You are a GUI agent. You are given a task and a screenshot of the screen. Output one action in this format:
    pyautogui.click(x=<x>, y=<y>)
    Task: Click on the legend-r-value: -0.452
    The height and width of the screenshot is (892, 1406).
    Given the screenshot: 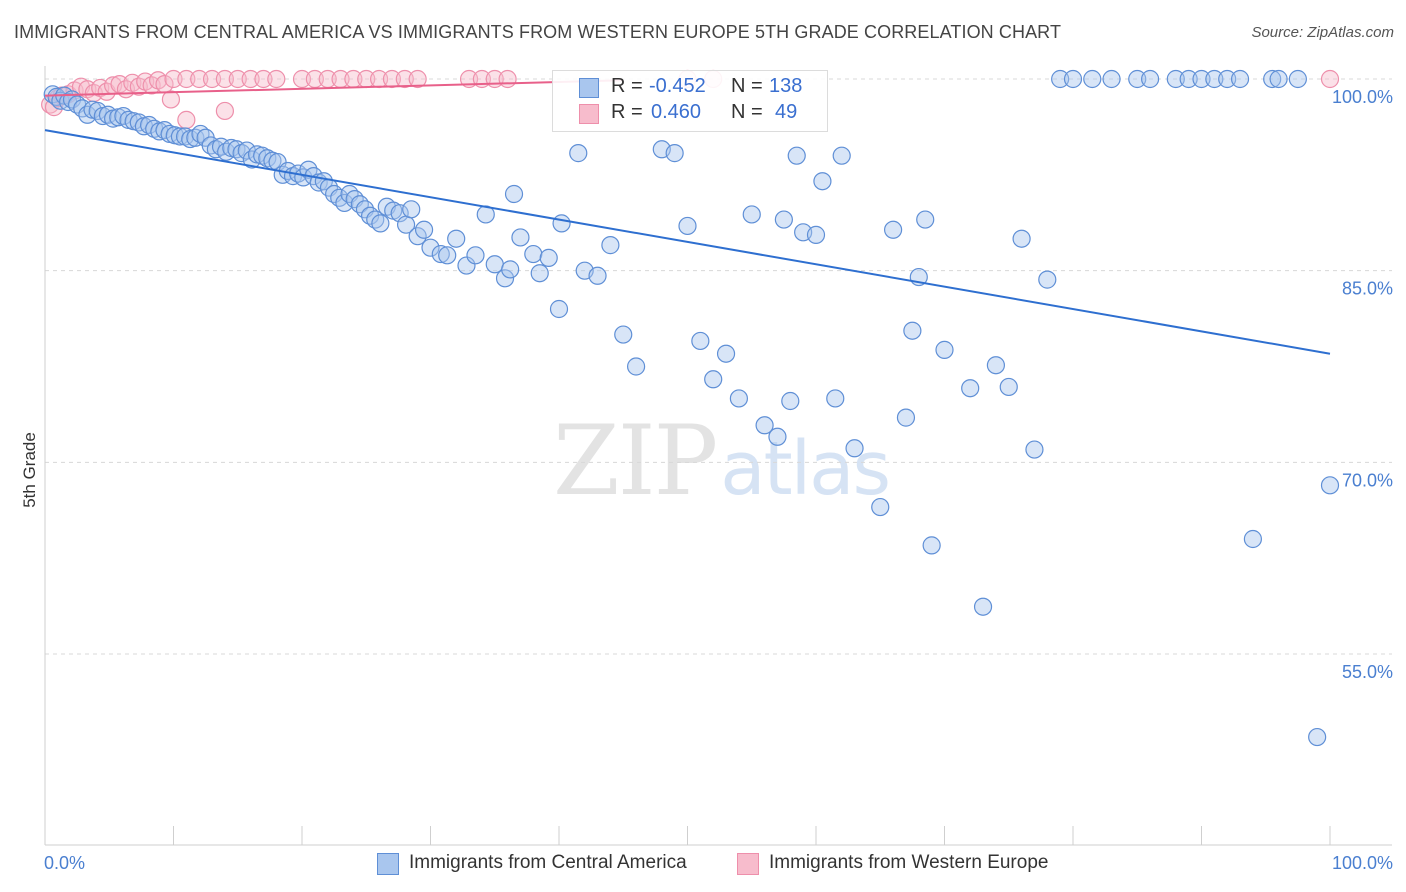 What is the action you would take?
    pyautogui.click(x=677, y=86)
    